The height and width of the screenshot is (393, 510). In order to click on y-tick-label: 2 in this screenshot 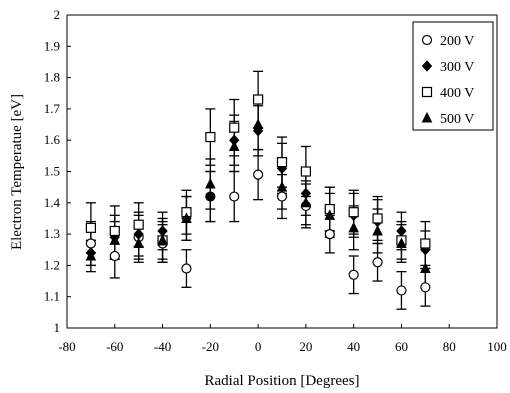, I will do `click(57, 14)`.